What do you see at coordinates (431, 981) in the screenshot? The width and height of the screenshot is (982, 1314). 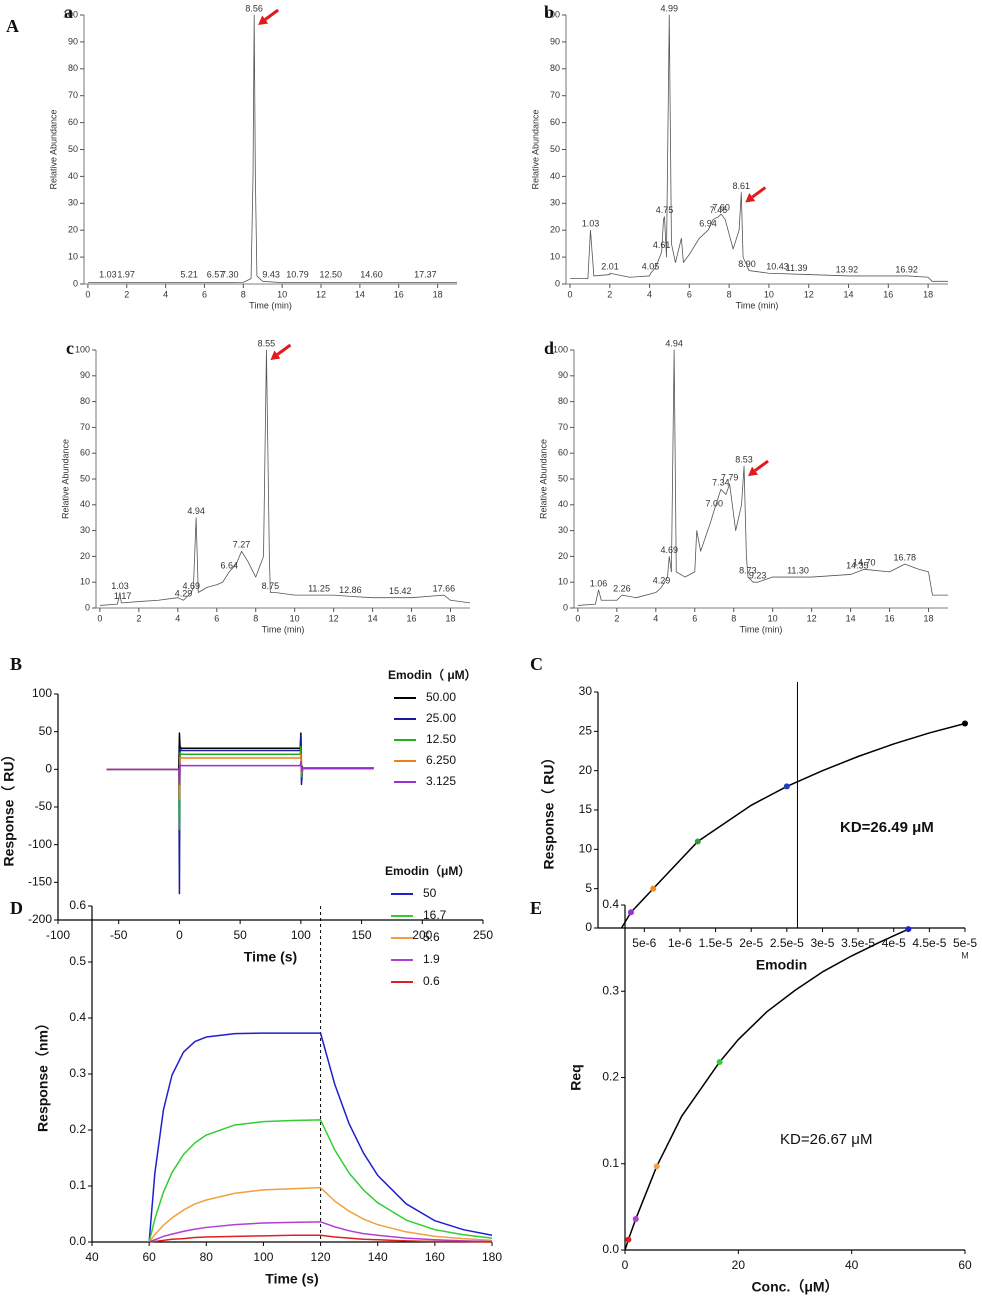 I see `legend-label: 0.6` at bounding box center [431, 981].